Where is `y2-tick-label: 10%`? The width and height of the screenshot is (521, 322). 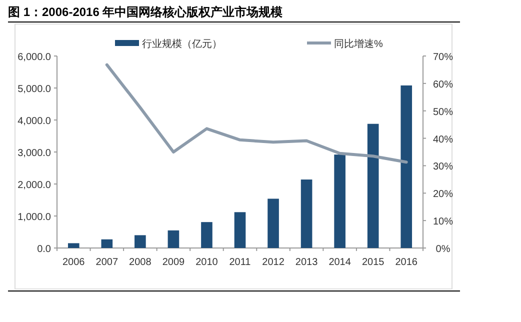
y2-tick-label: 10% is located at coordinates (443, 222).